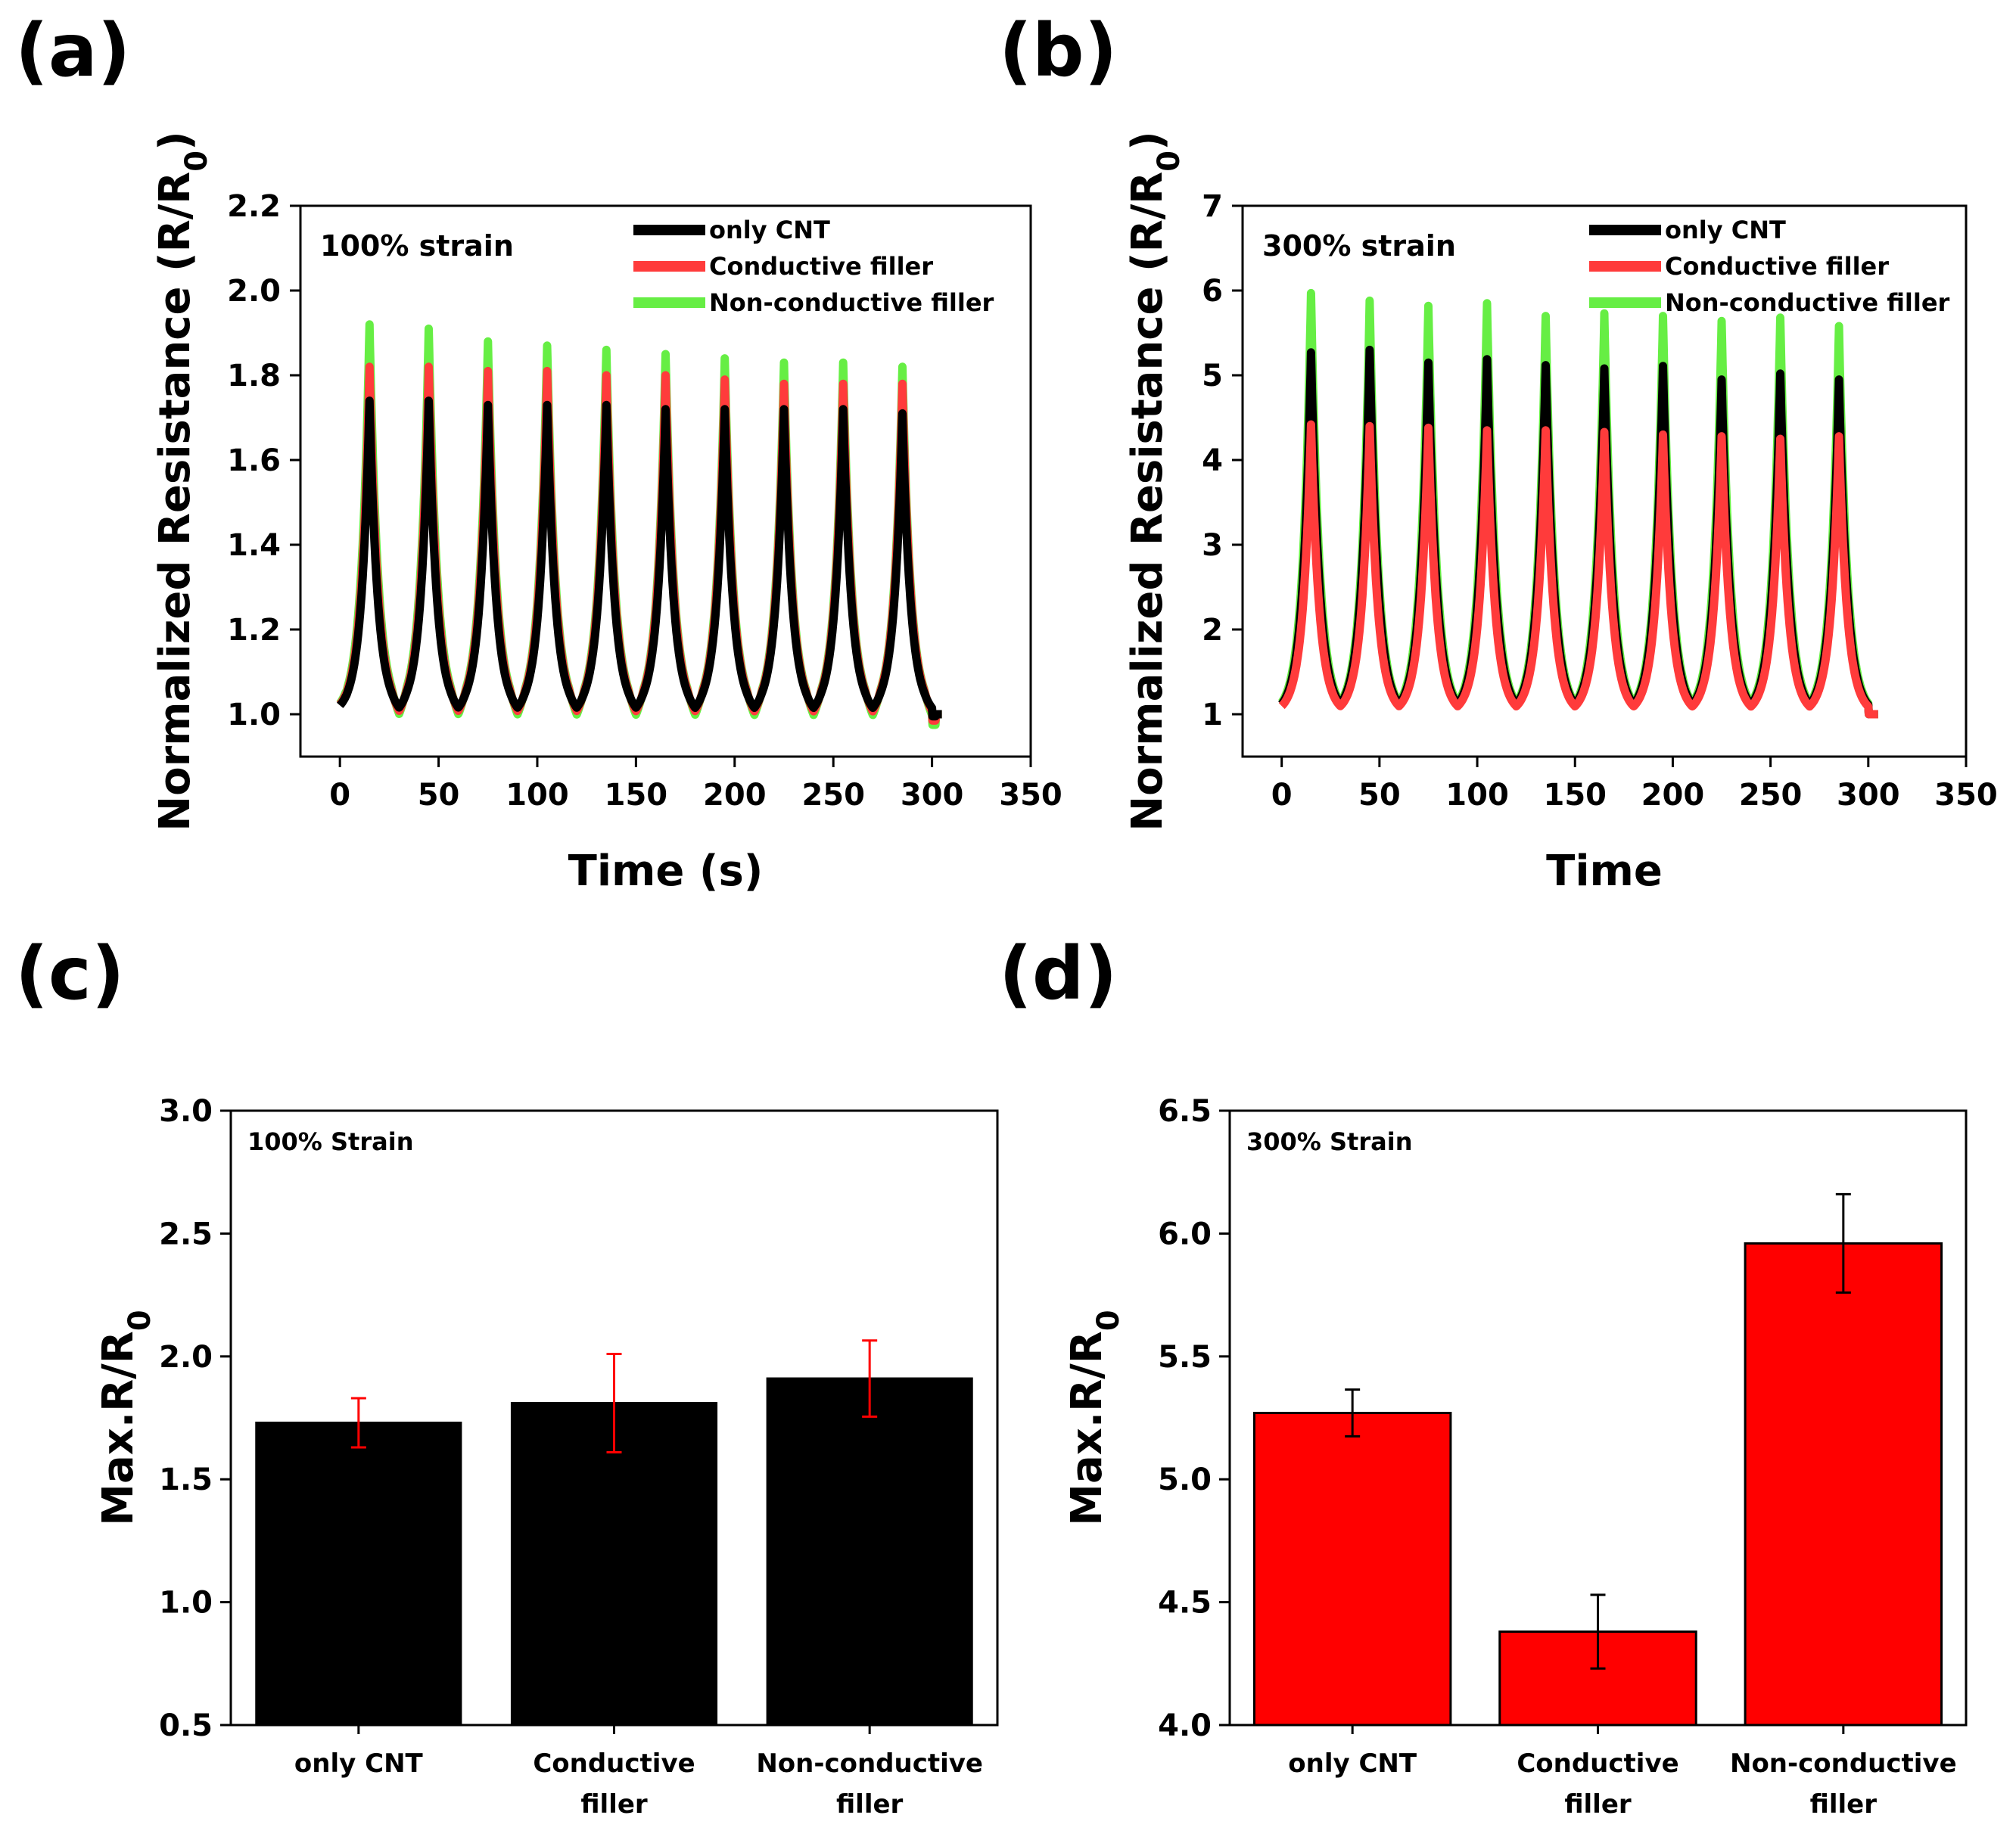  What do you see at coordinates (1185, 1725) in the screenshot?
I see `y-tick-label: 4.0` at bounding box center [1185, 1725].